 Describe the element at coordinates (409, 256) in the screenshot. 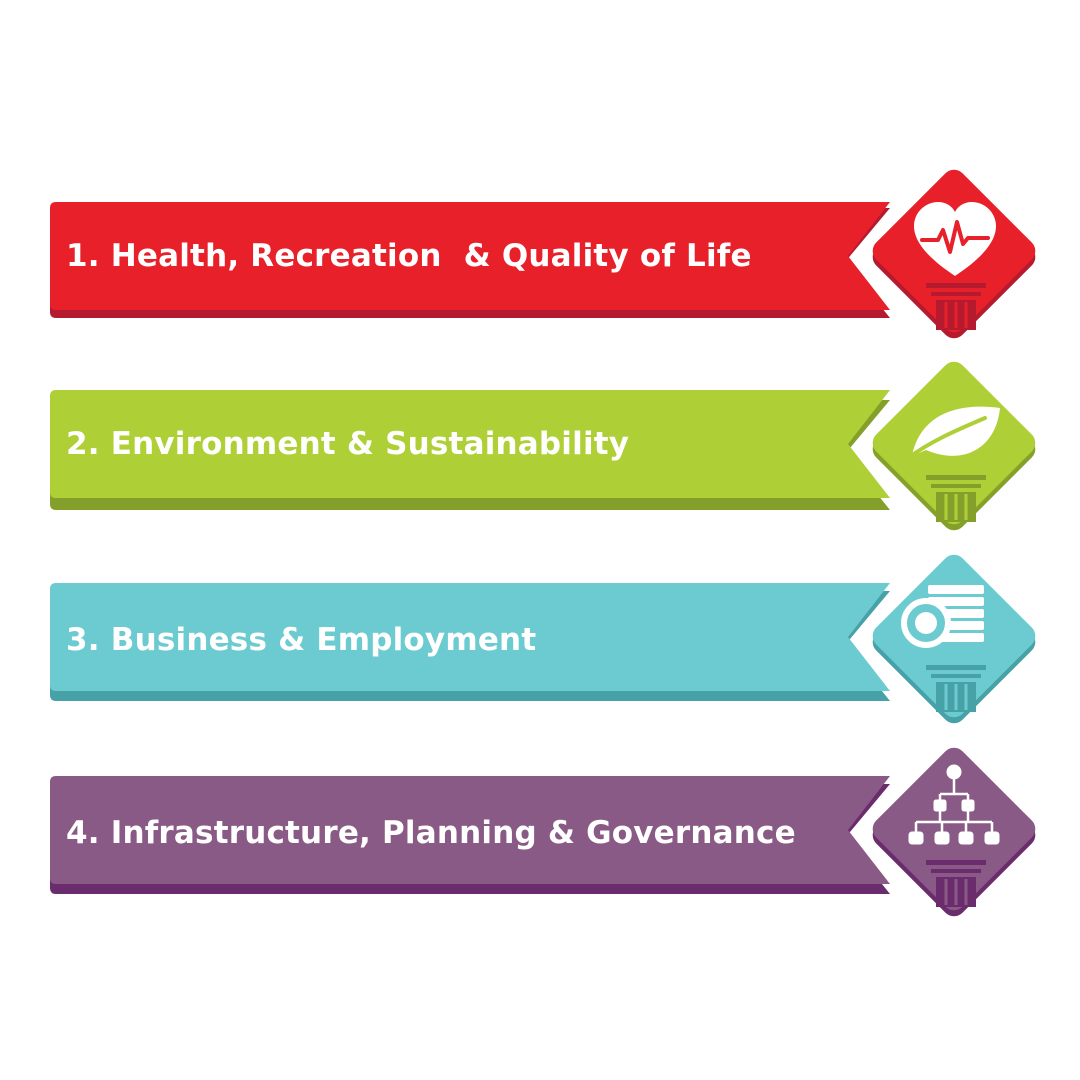

I see `pillar-label: 1. Health, Recreation & Quality of Life` at that location.